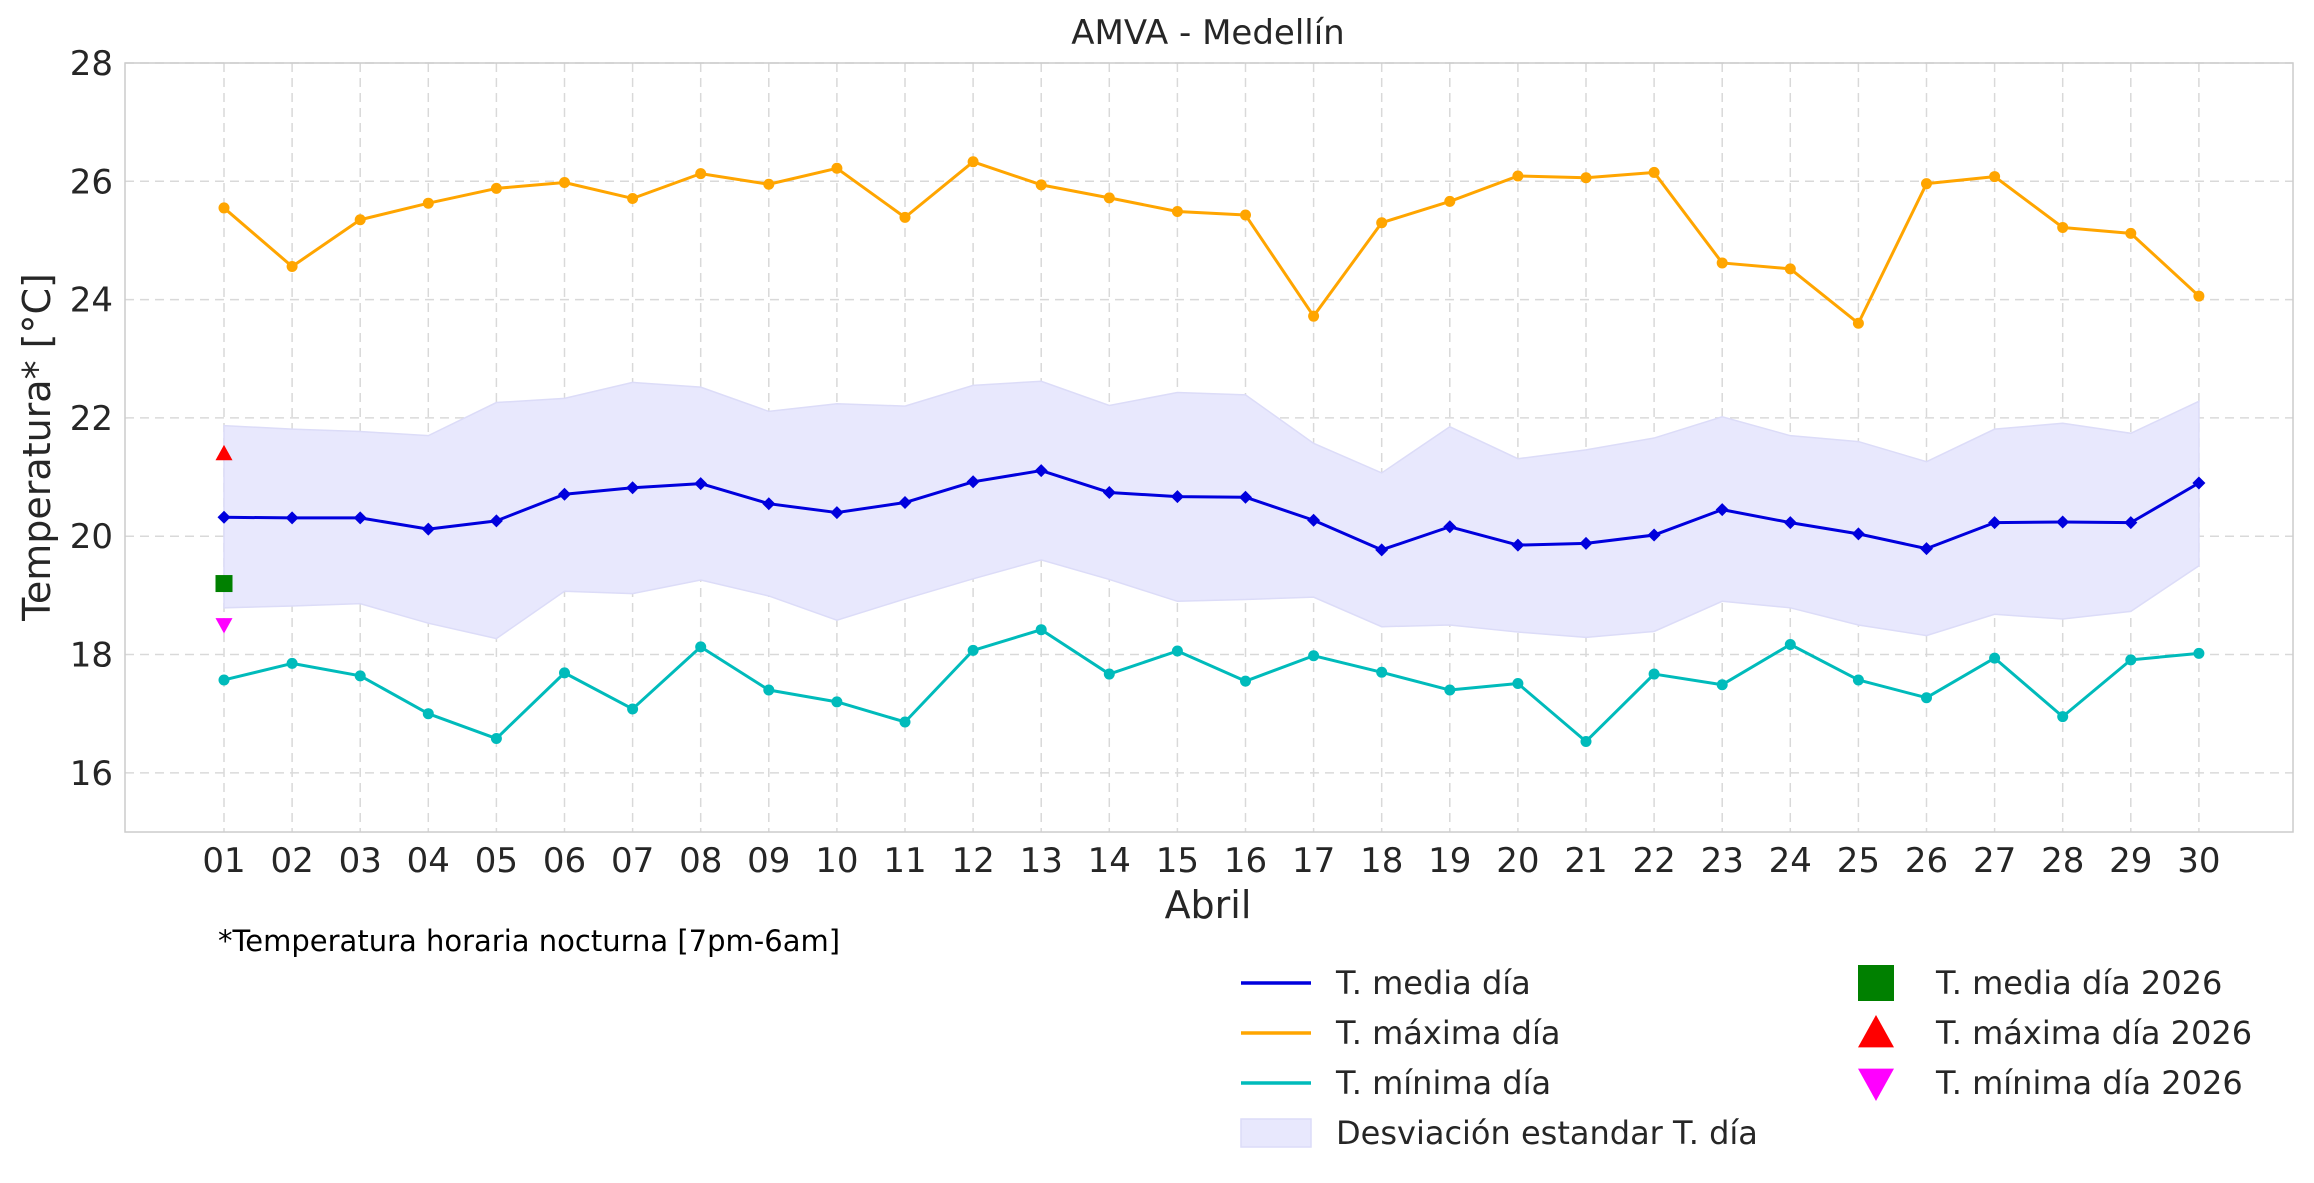  Describe the element at coordinates (768, 861) in the screenshot. I see `x-tick-label: 09` at that location.